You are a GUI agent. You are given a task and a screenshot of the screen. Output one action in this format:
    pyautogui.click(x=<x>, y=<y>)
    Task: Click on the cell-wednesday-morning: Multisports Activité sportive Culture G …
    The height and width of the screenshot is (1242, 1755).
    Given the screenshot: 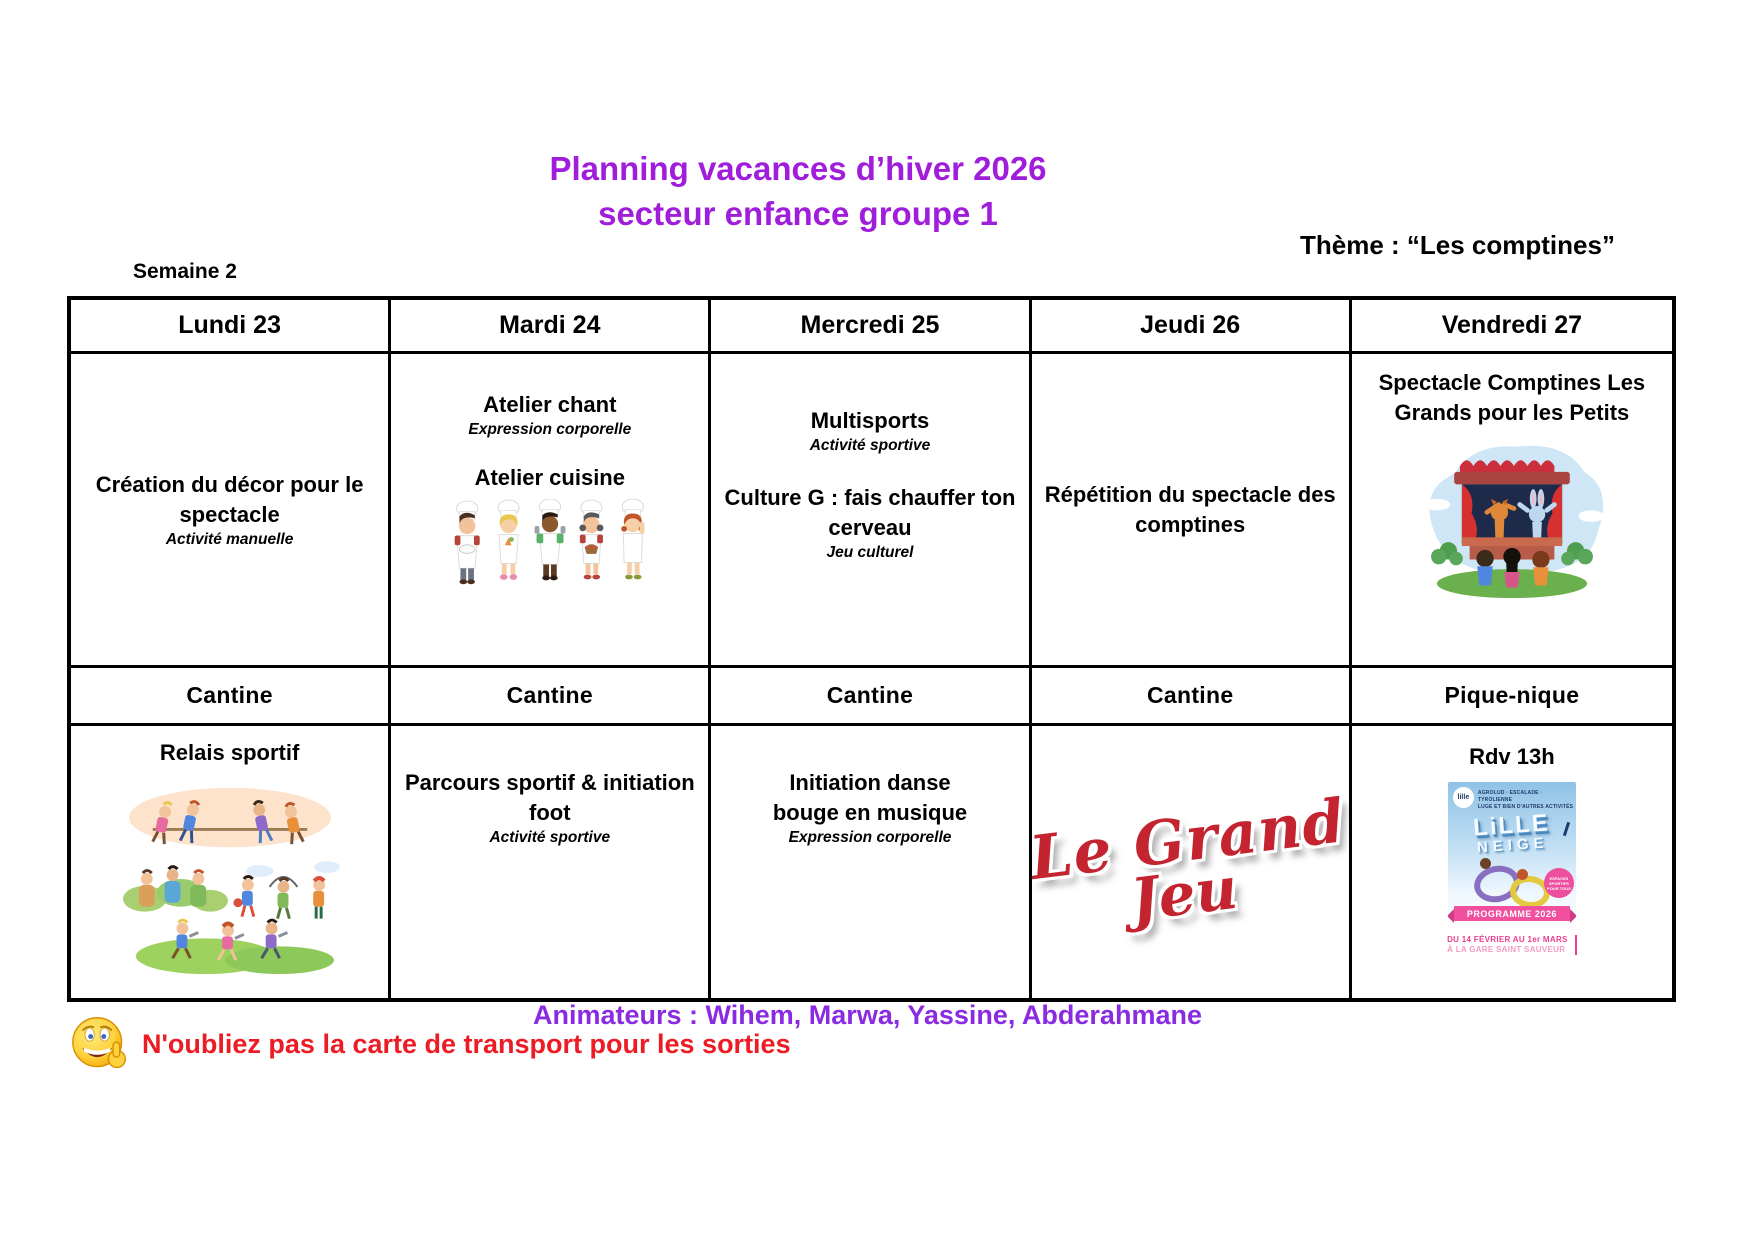 What is the action you would take?
    pyautogui.click(x=871, y=511)
    